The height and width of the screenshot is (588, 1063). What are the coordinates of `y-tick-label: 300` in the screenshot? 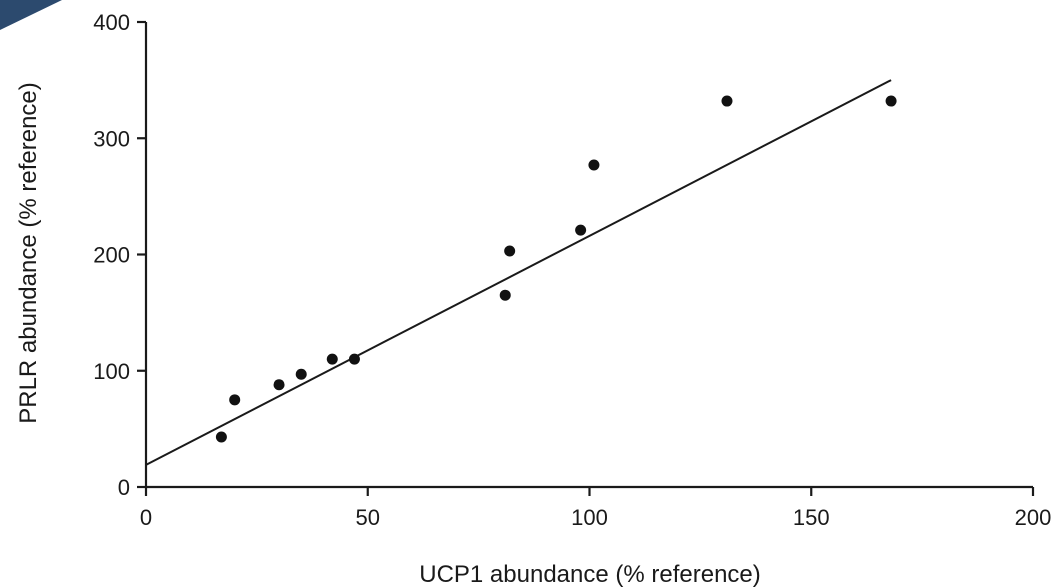 It's located at (111, 138).